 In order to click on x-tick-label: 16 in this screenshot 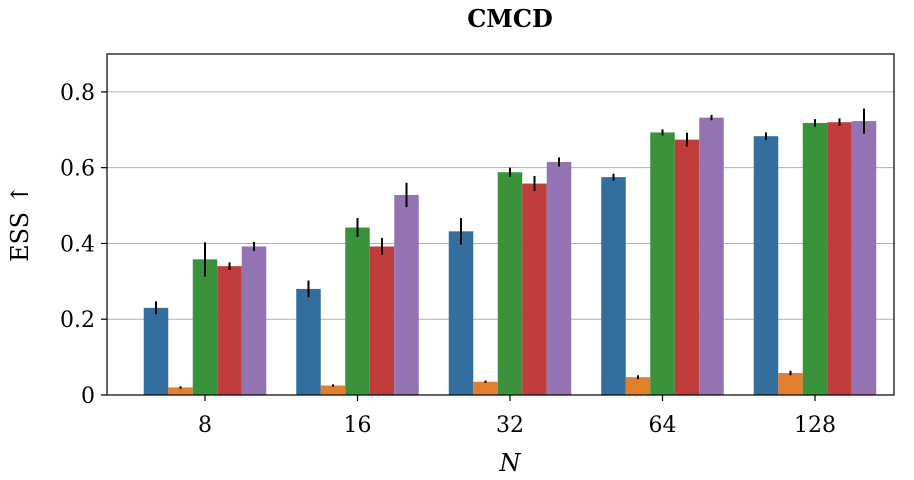, I will do `click(358, 425)`.